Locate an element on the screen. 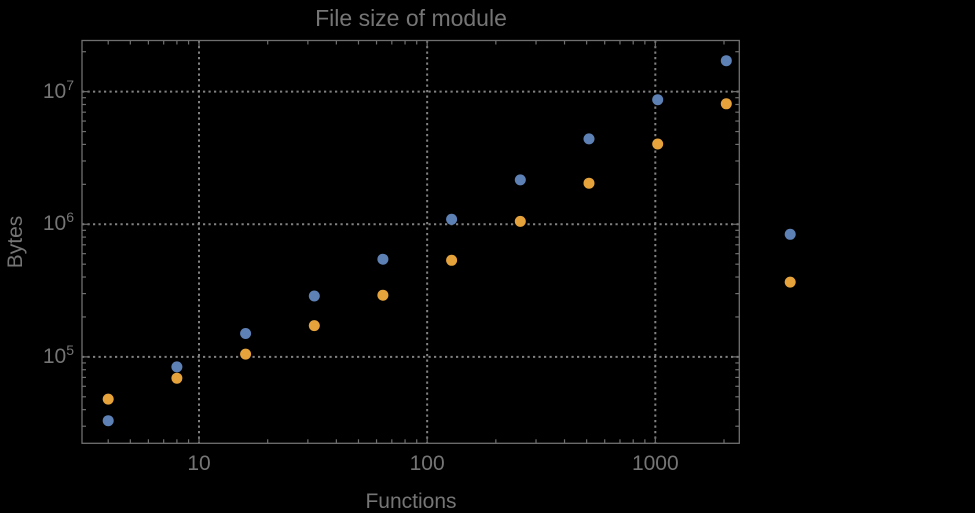 The height and width of the screenshot is (513, 975). x-tick-label-1000: 1000 is located at coordinates (655, 463).